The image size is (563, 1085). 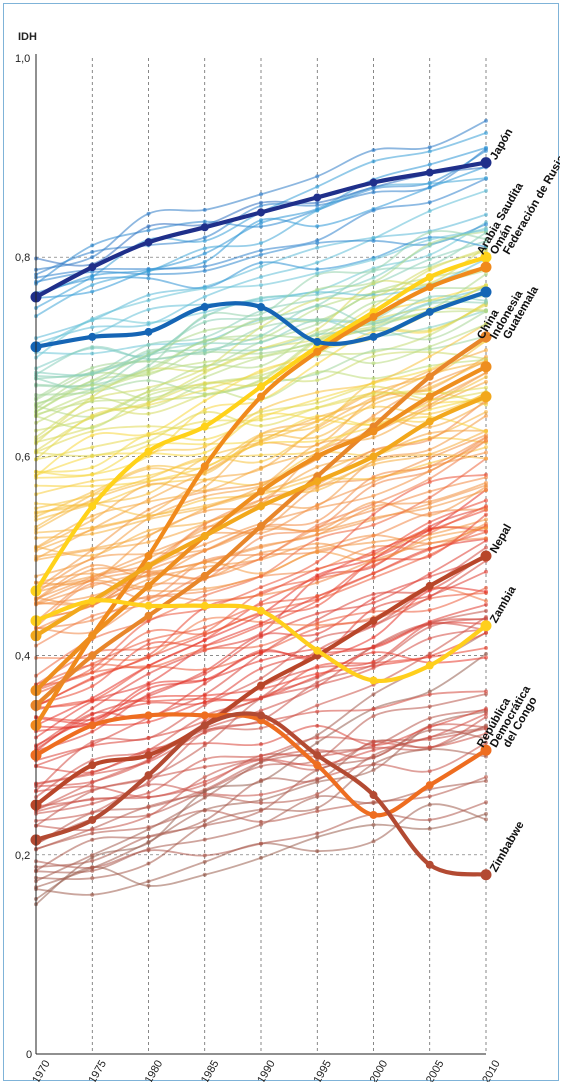 What do you see at coordinates (322, 1070) in the screenshot?
I see `x-tick-label: 1995` at bounding box center [322, 1070].